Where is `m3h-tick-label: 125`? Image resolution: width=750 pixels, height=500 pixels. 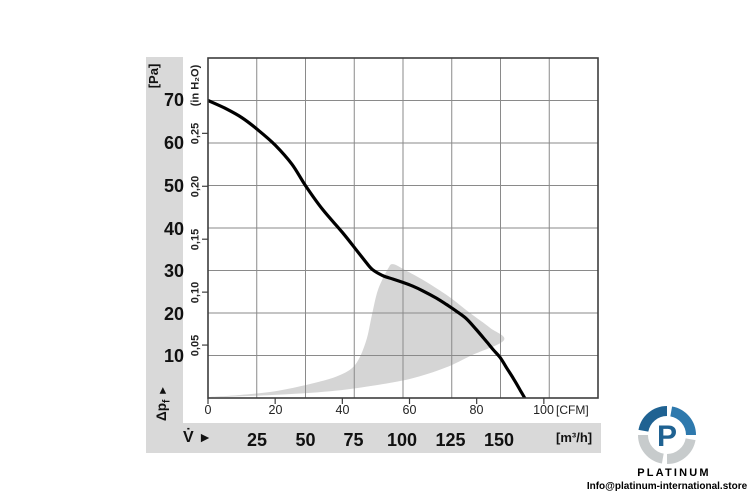
m3h-tick-label: 125 is located at coordinates (450, 440).